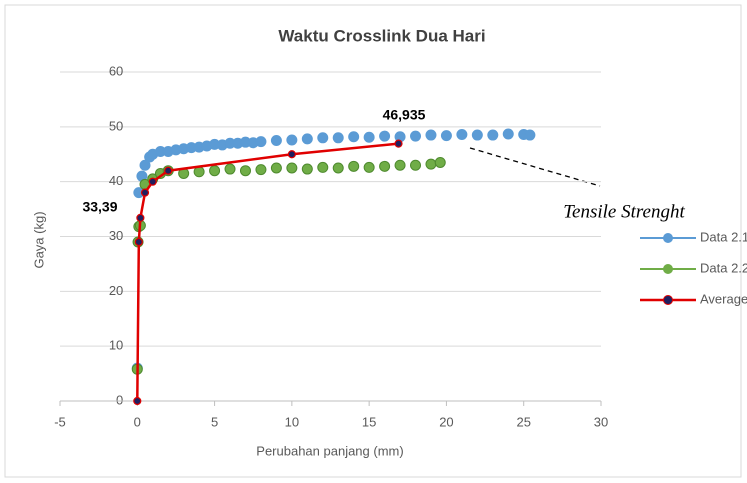 Image resolution: width=747 pixels, height=483 pixels. Describe the element at coordinates (523, 421) in the screenshot. I see `x-tick-label: 25` at that location.